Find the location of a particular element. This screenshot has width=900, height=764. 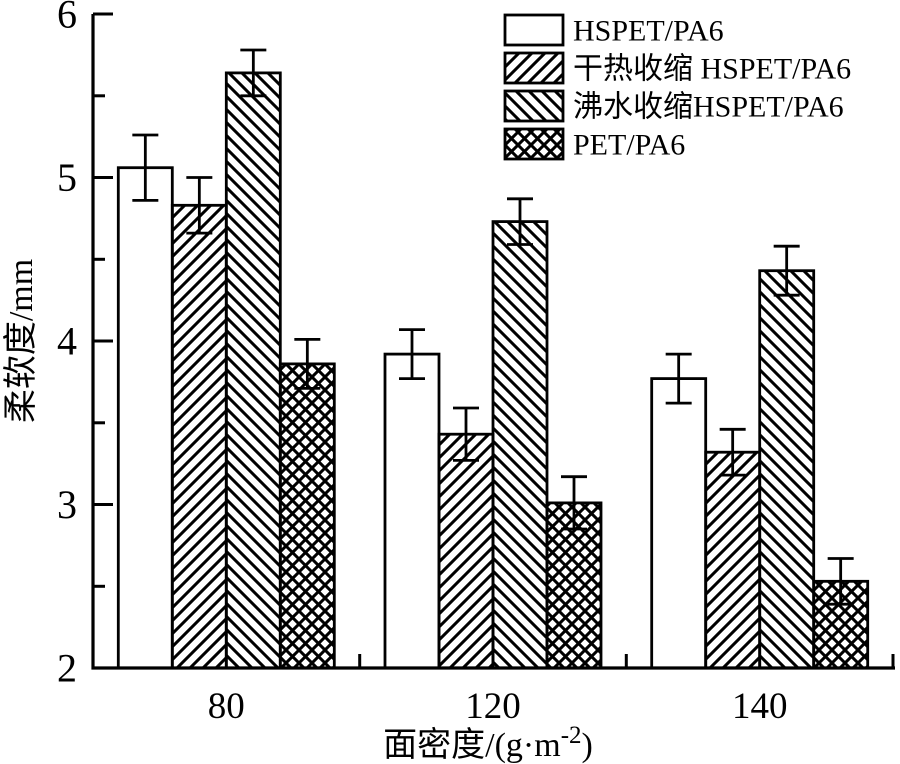

error-bar-series4-group1 is located at coordinates (307, 363).